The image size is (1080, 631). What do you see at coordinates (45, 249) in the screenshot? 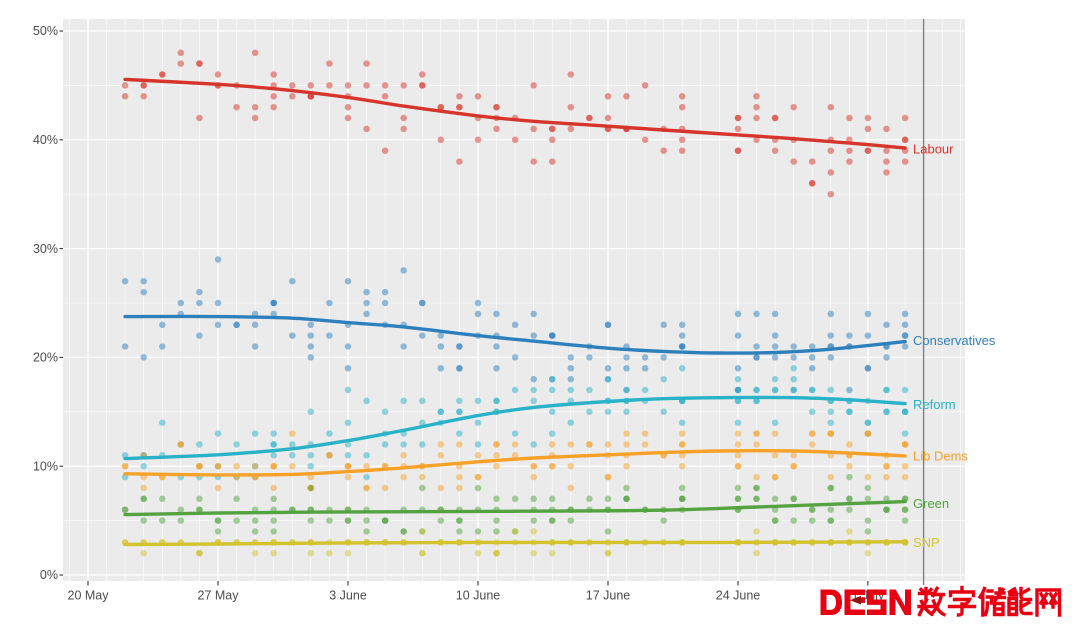
I see `svg-text: 30%` at bounding box center [45, 249].